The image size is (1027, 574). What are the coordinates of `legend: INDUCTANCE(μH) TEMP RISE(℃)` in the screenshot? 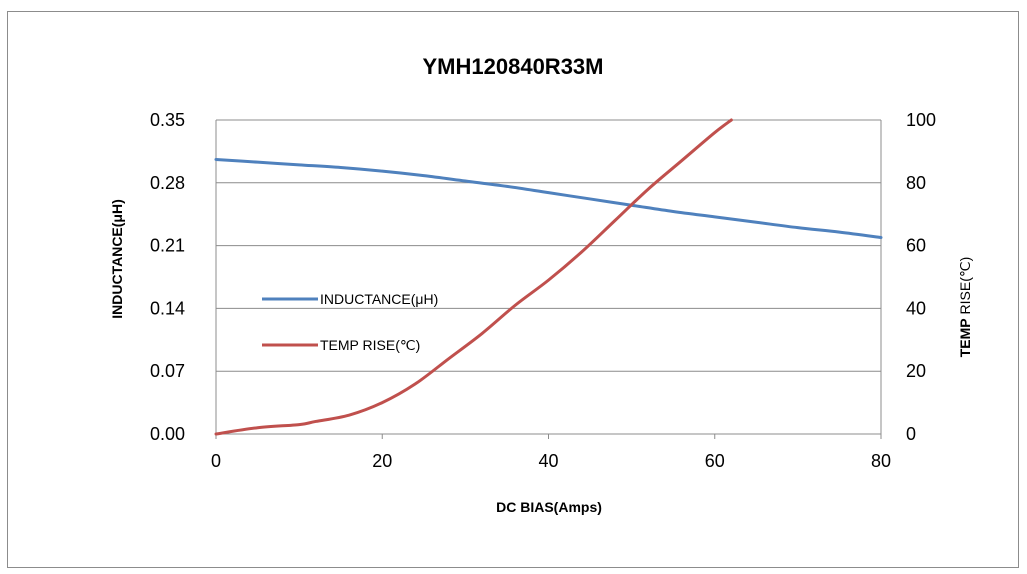 It's located at (350, 322).